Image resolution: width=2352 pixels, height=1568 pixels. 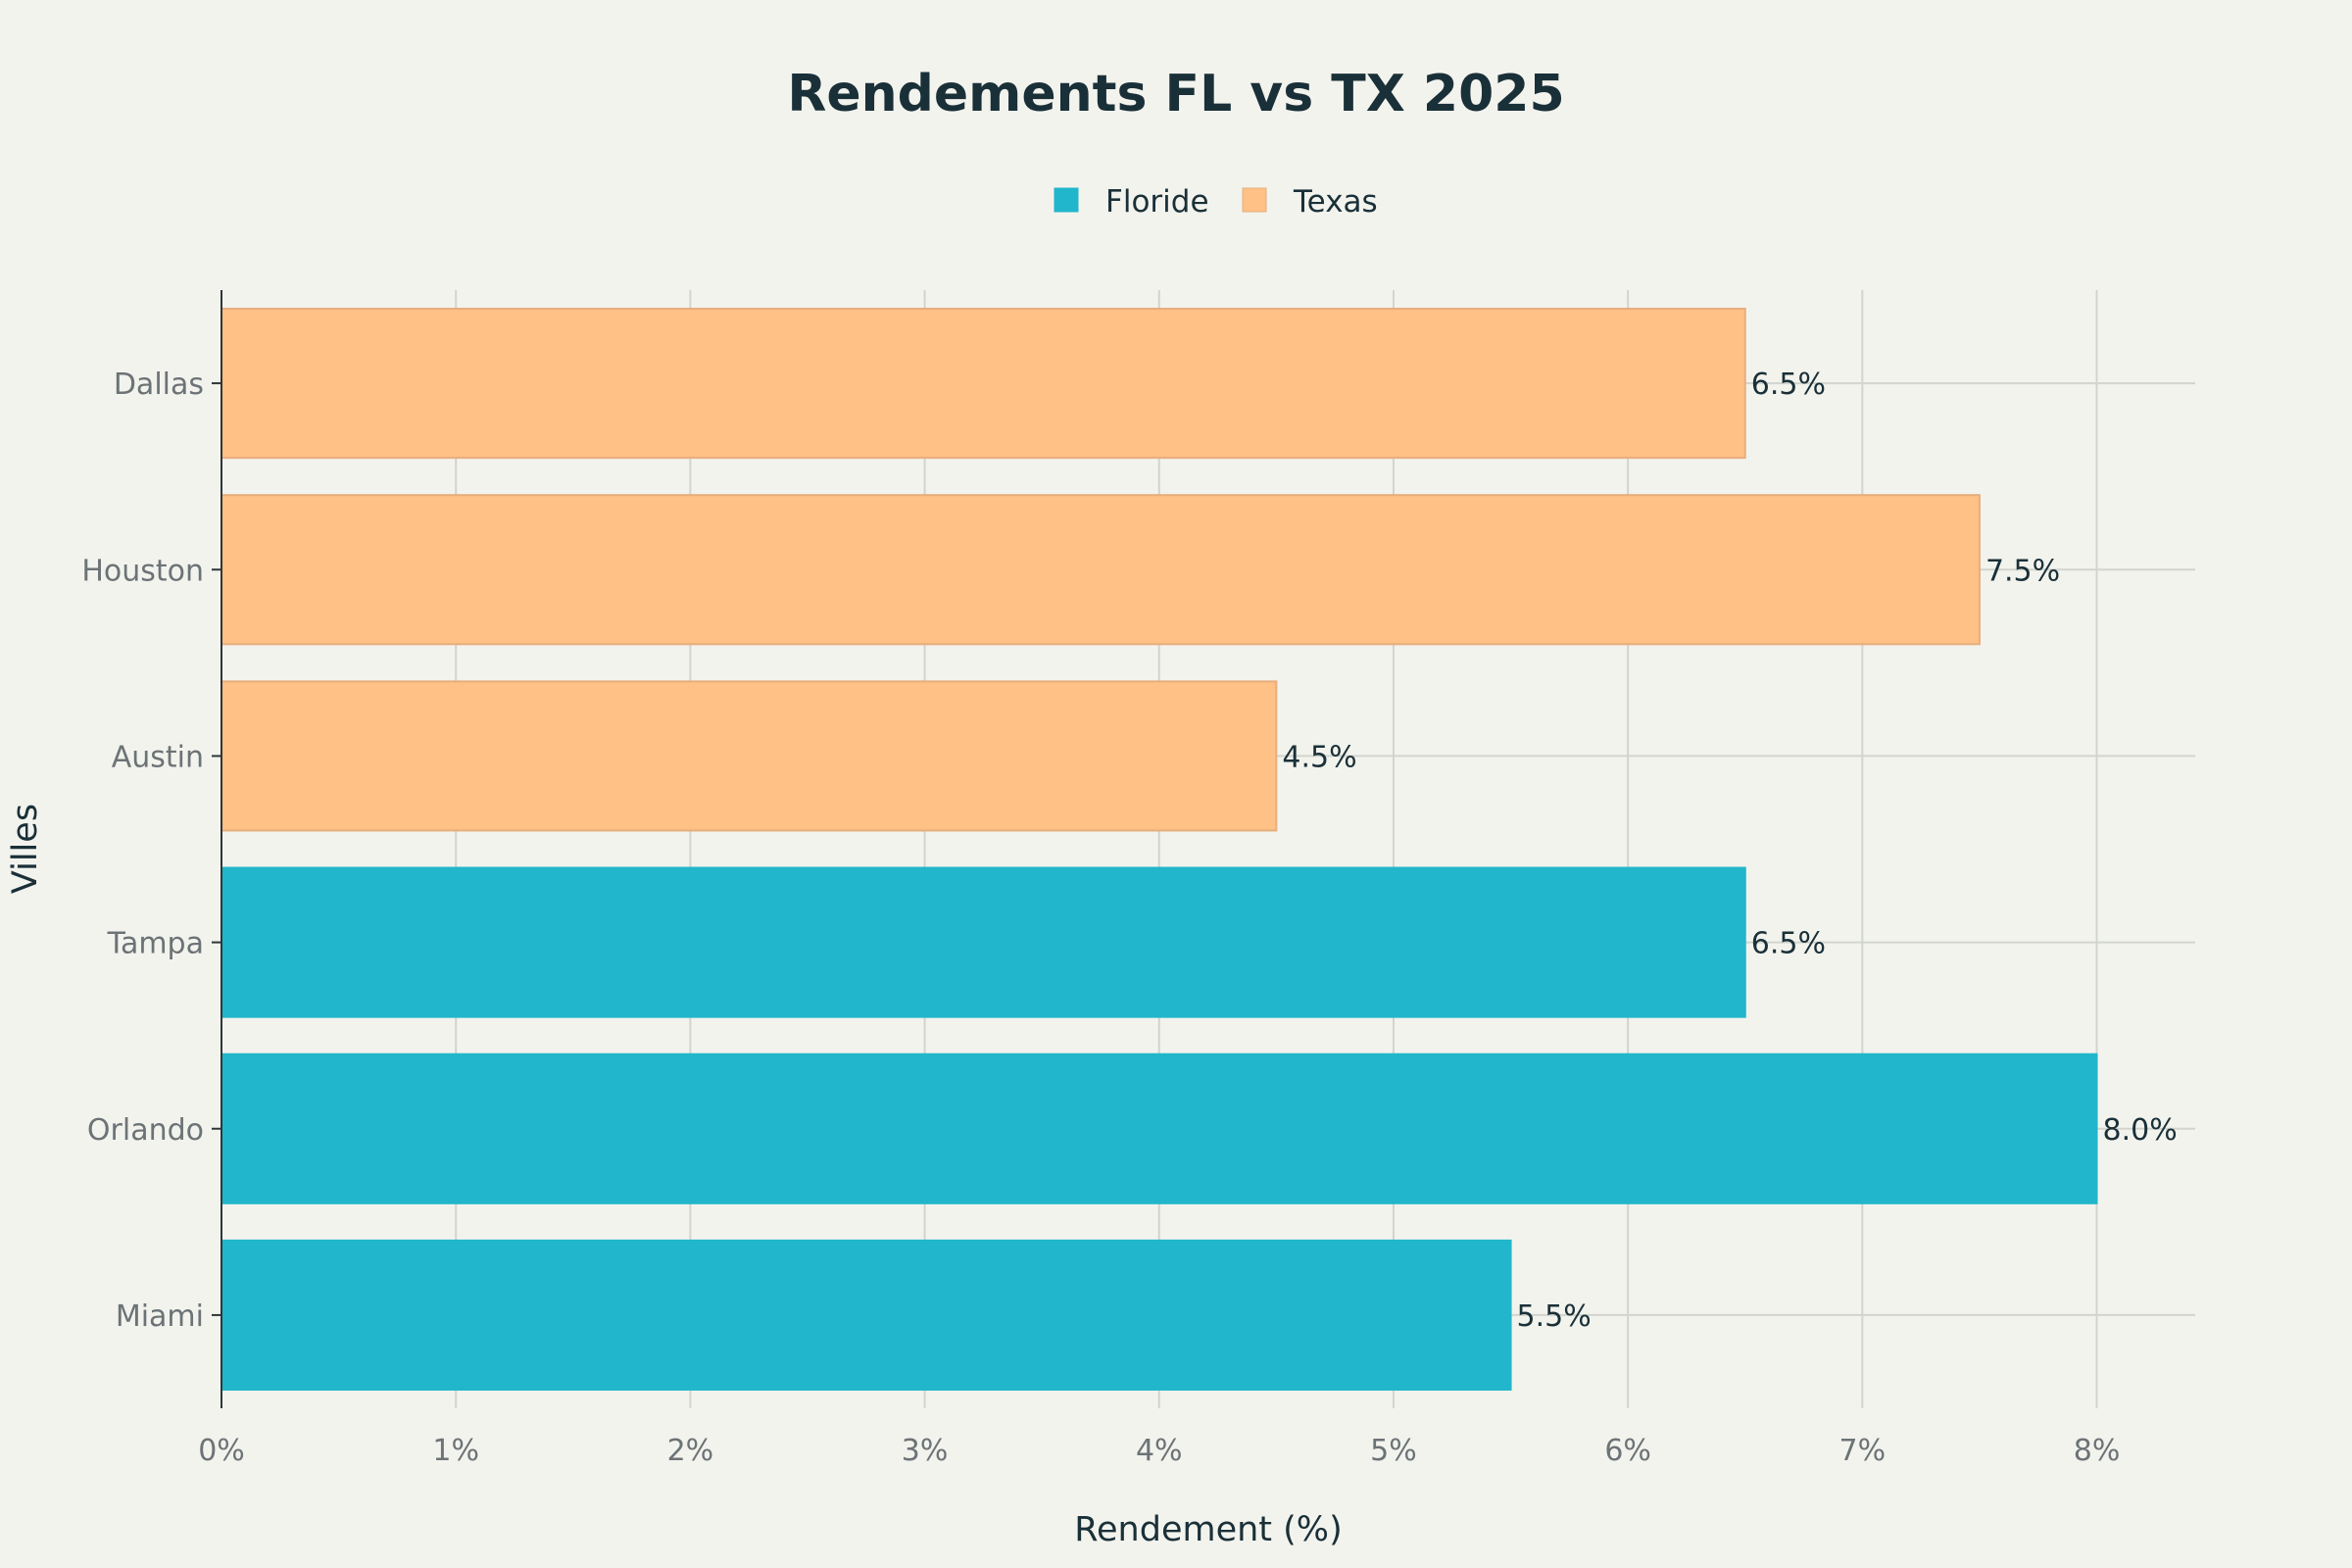 What do you see at coordinates (1319, 757) in the screenshot?
I see `data-label-austin: 4.5%` at bounding box center [1319, 757].